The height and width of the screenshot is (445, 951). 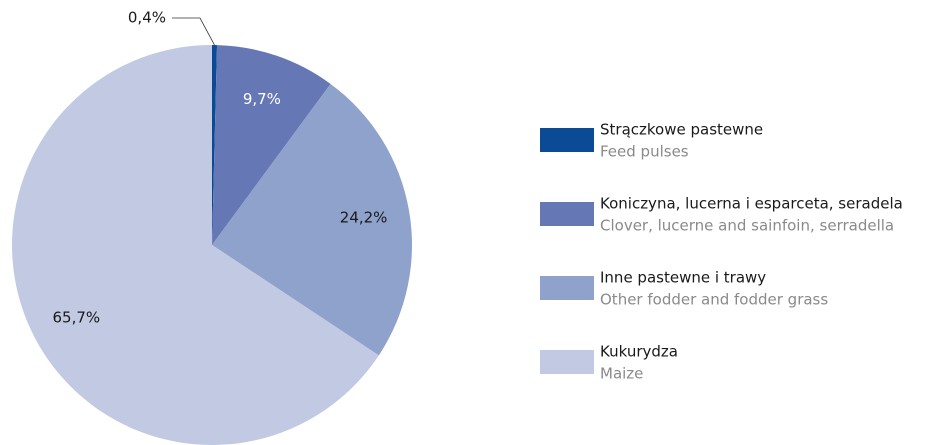 What do you see at coordinates (621, 374) in the screenshot?
I see `legend-sublabel: Maize` at bounding box center [621, 374].